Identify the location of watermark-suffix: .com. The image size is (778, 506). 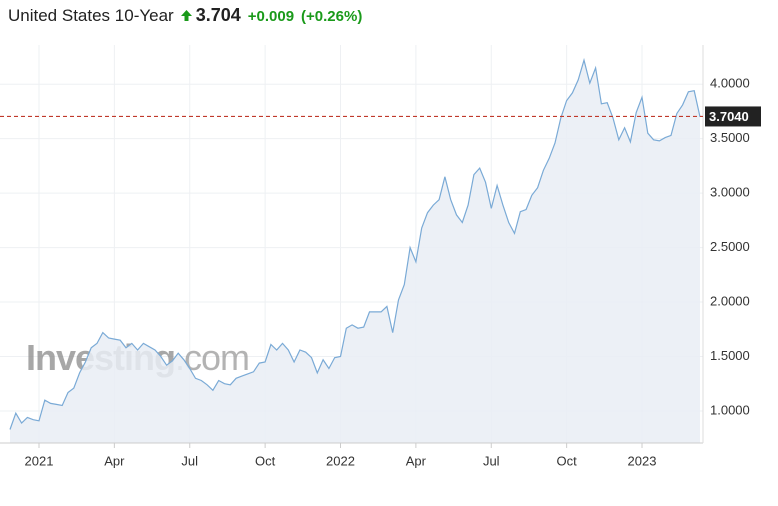
(212, 357).